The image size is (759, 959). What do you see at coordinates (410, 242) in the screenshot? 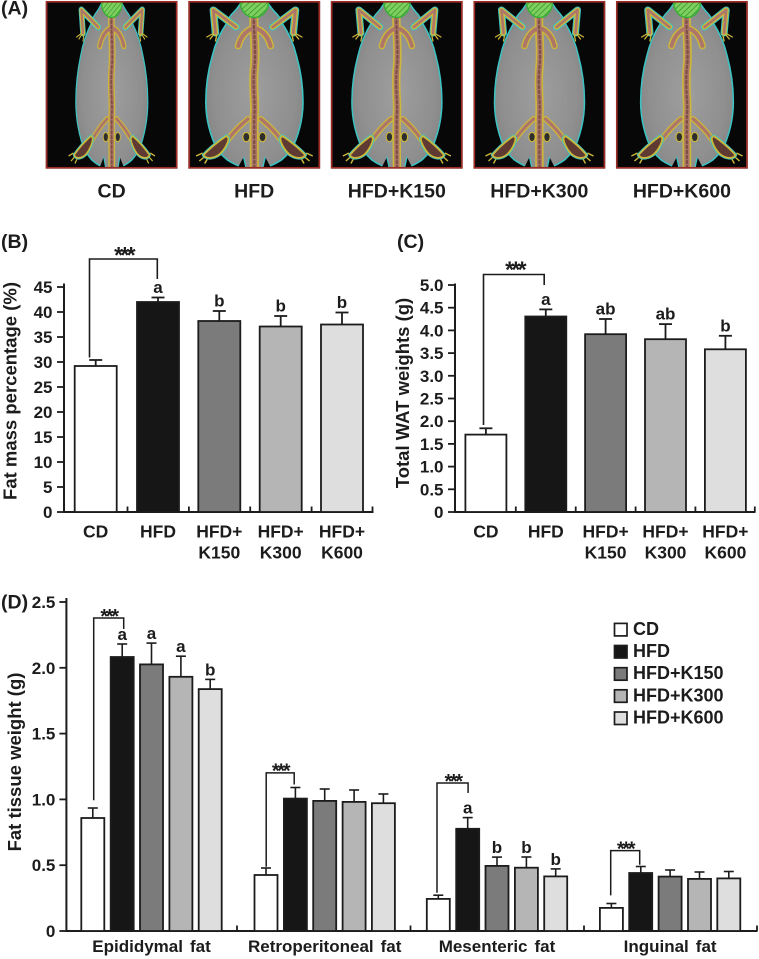
I see `svg-text: (C)` at bounding box center [410, 242].